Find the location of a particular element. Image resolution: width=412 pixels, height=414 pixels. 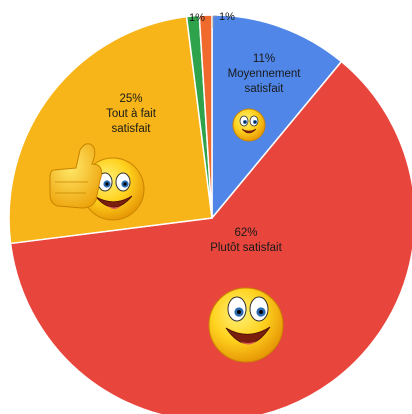

slice-label-orange: 1% is located at coordinates (227, 17).